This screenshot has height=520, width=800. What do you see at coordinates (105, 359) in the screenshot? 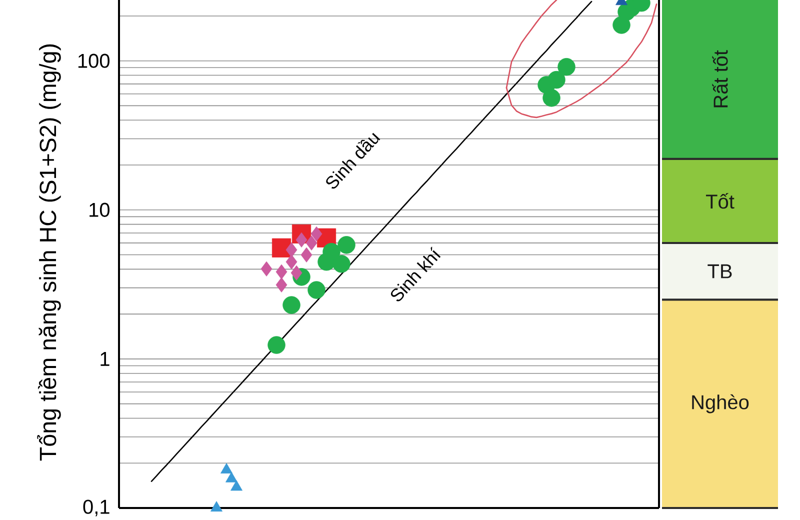
I see `y-tick-label: 1` at bounding box center [105, 359].